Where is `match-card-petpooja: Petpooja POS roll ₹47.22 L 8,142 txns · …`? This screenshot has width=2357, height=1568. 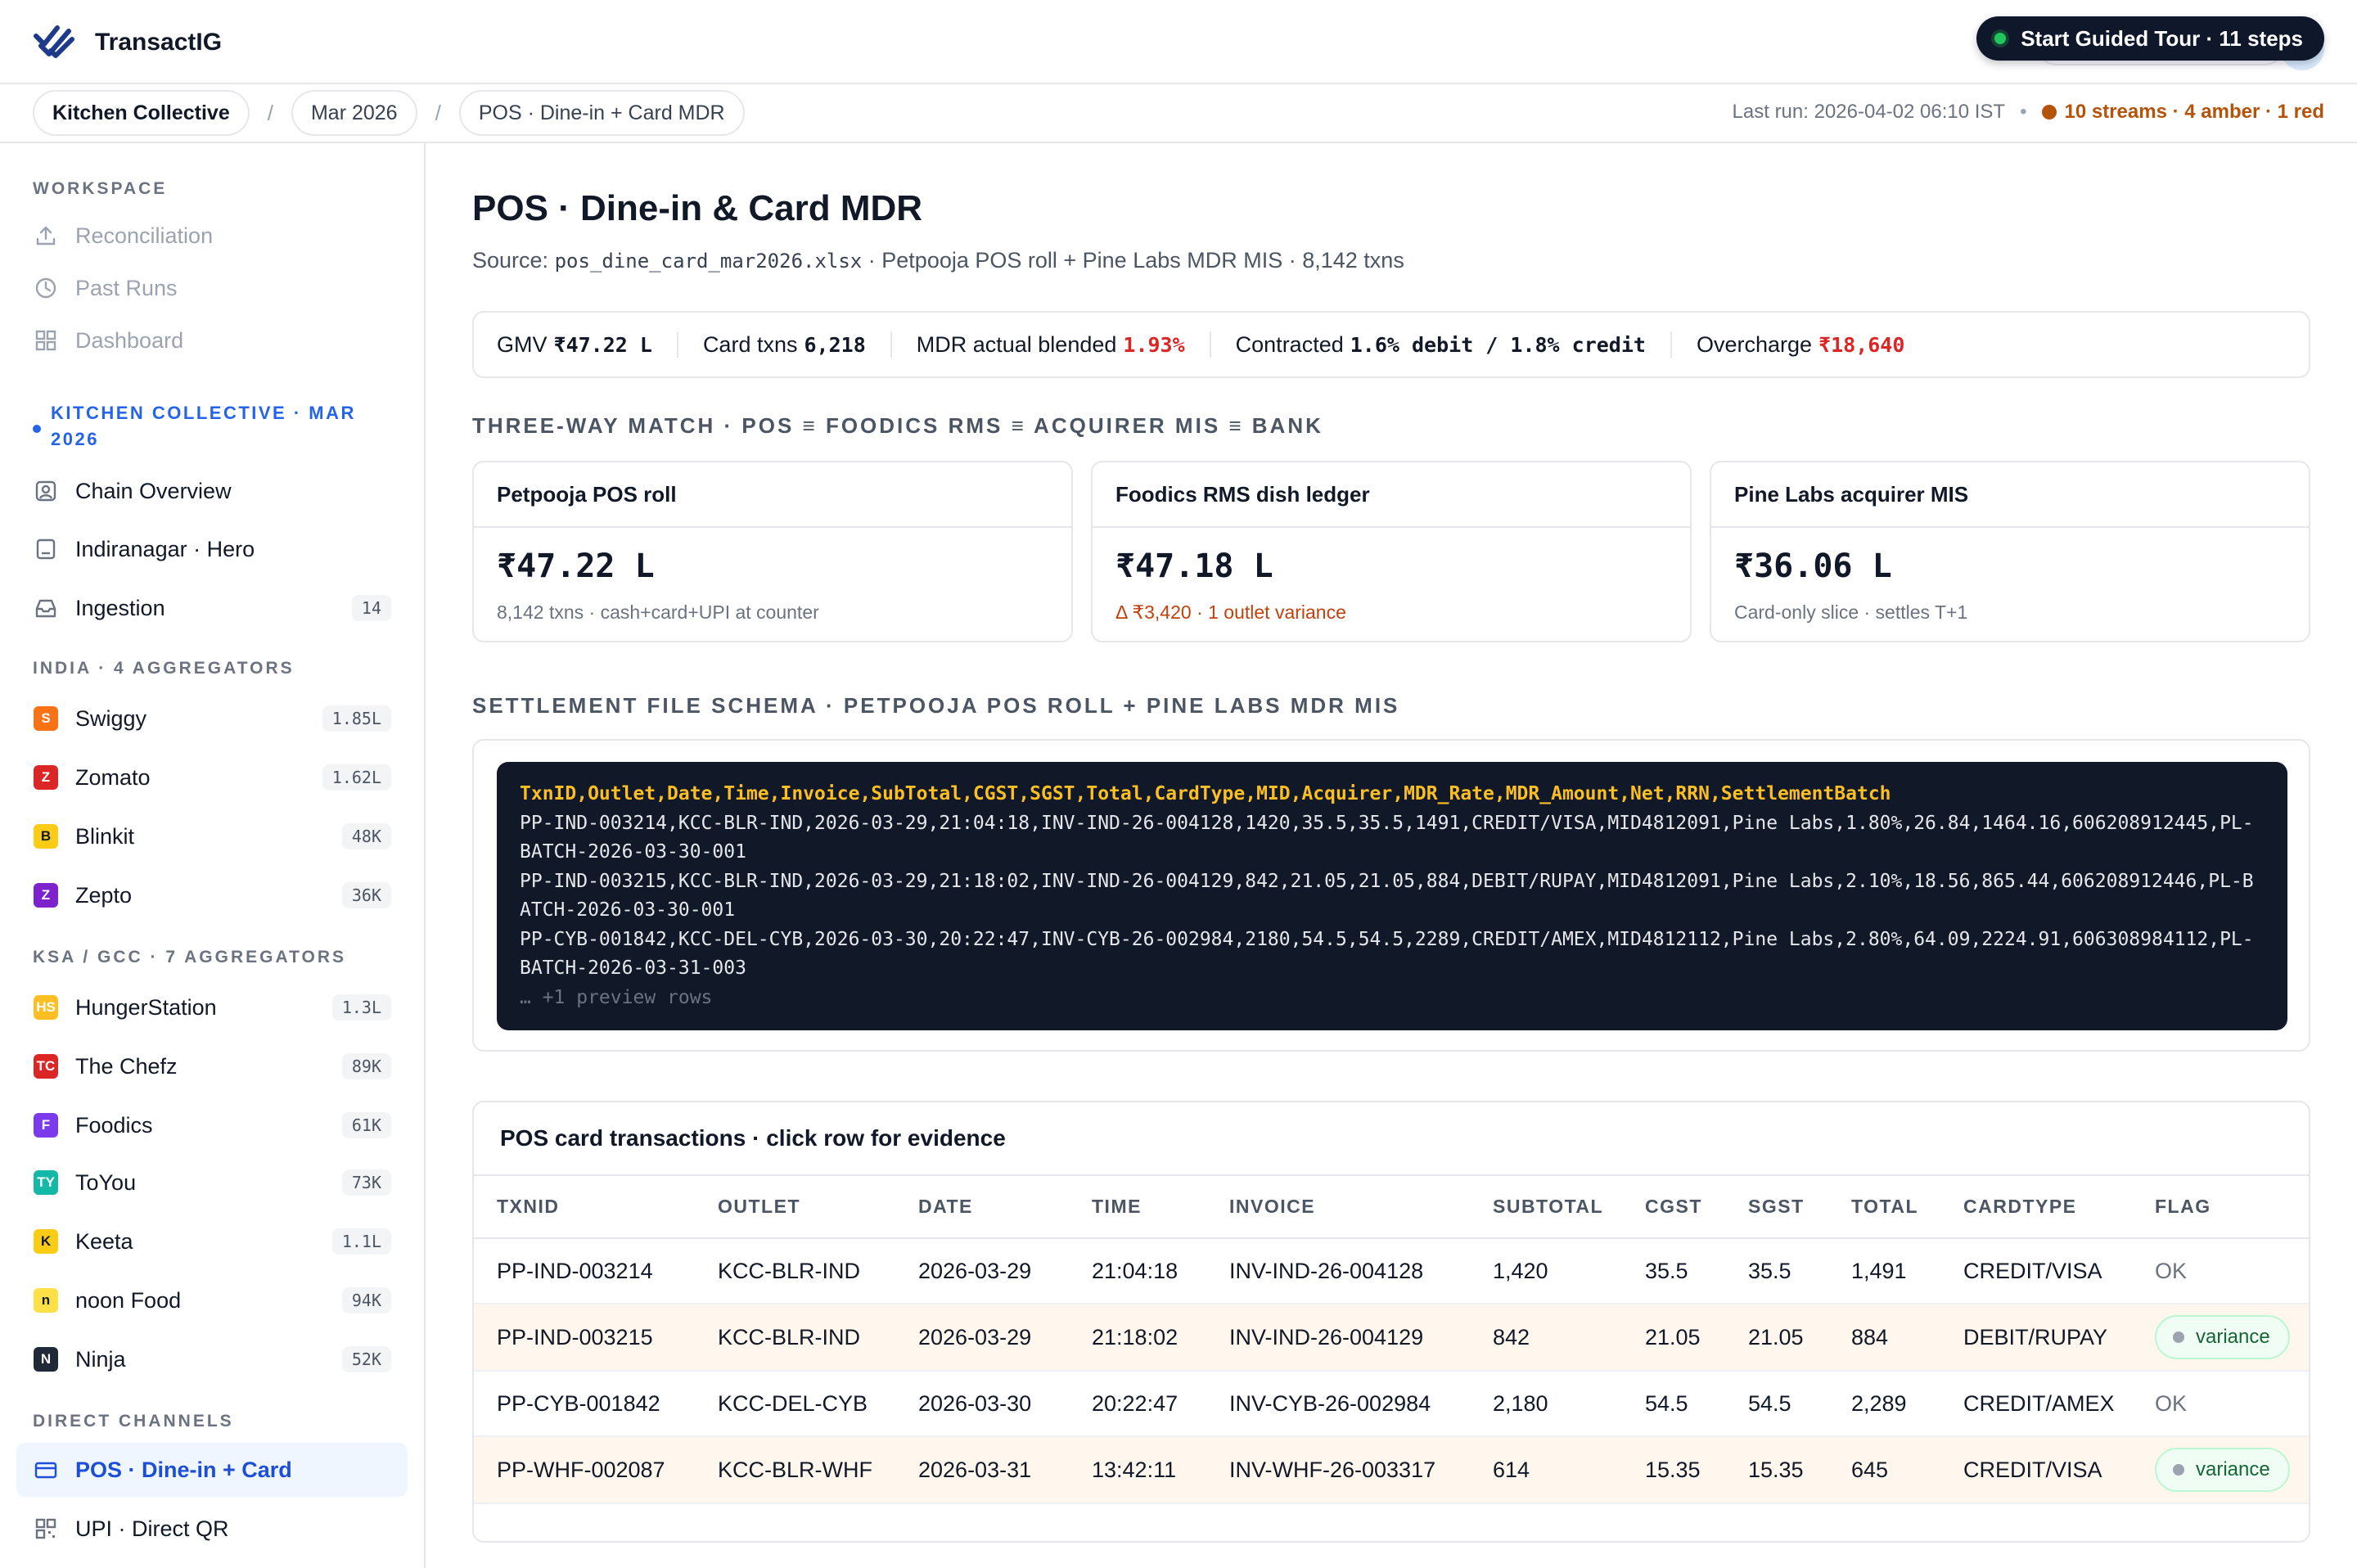 match-card-petpooja: Petpooja POS roll ₹47.22 L 8,142 txns · … is located at coordinates (772, 551).